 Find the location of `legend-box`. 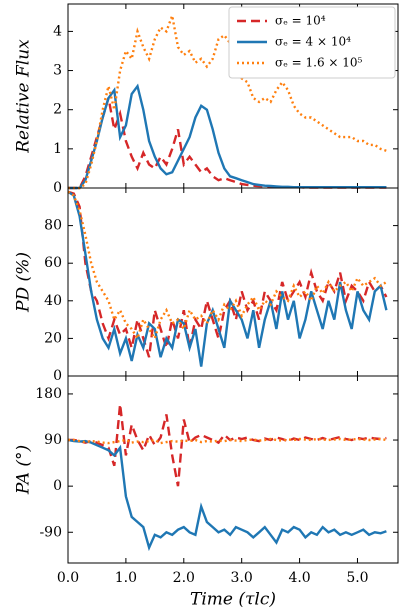

legend-box is located at coordinates (312, 42).